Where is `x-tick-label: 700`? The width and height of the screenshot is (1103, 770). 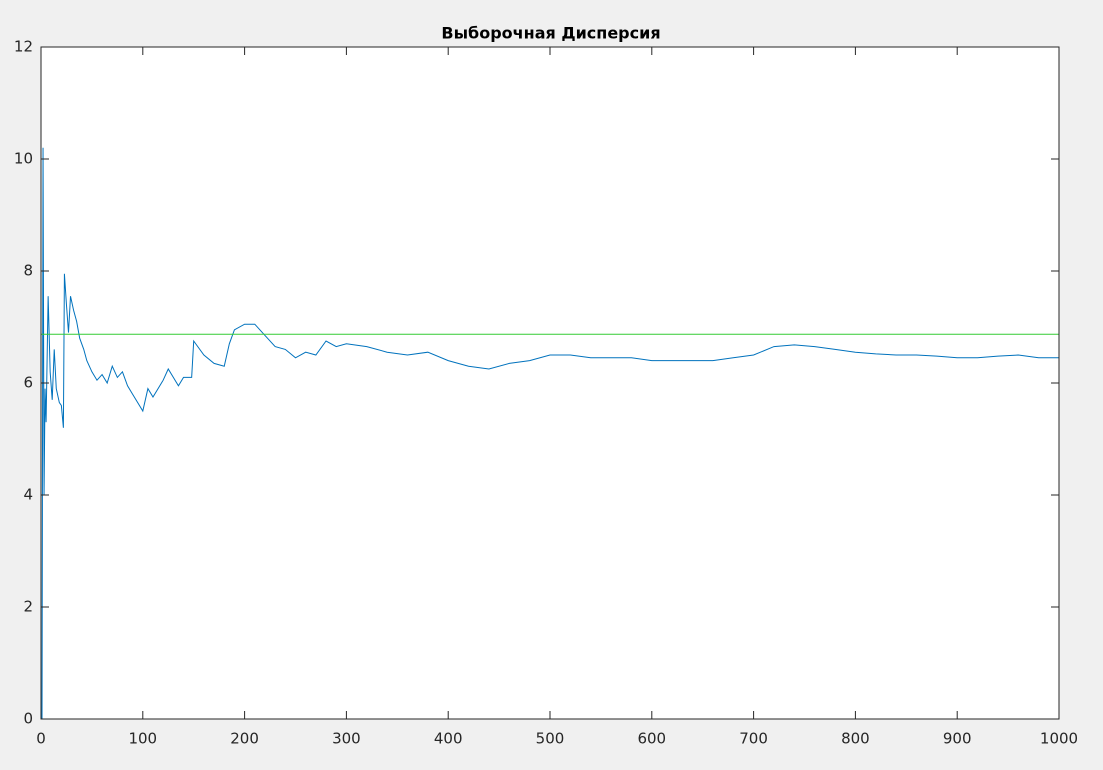 x-tick-label: 700 is located at coordinates (753, 739).